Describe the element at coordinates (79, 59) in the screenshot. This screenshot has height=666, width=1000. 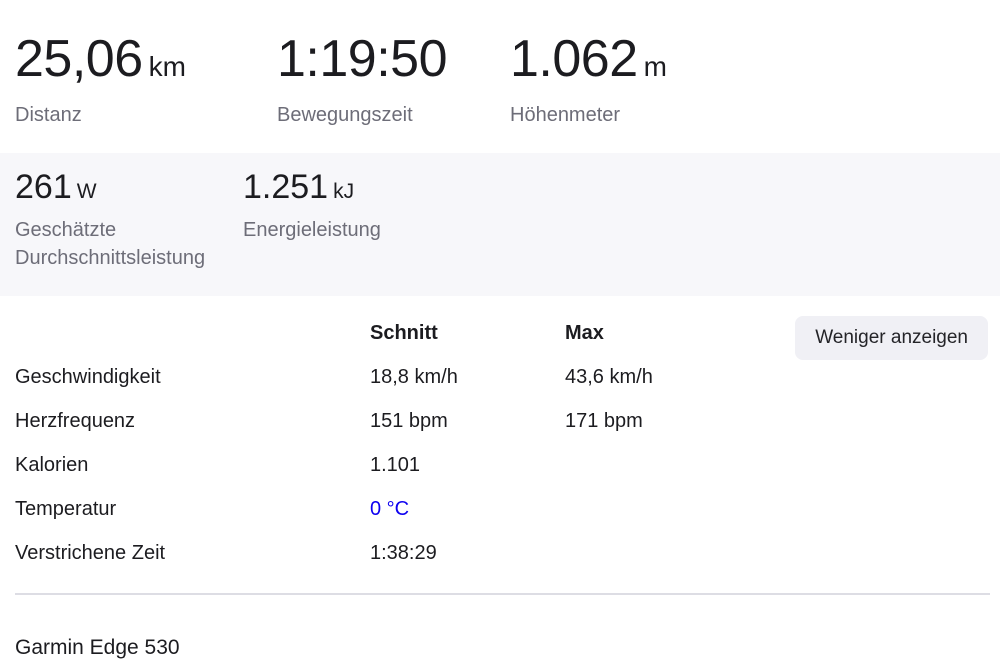
I see `stat-distance-number: 25,06` at that location.